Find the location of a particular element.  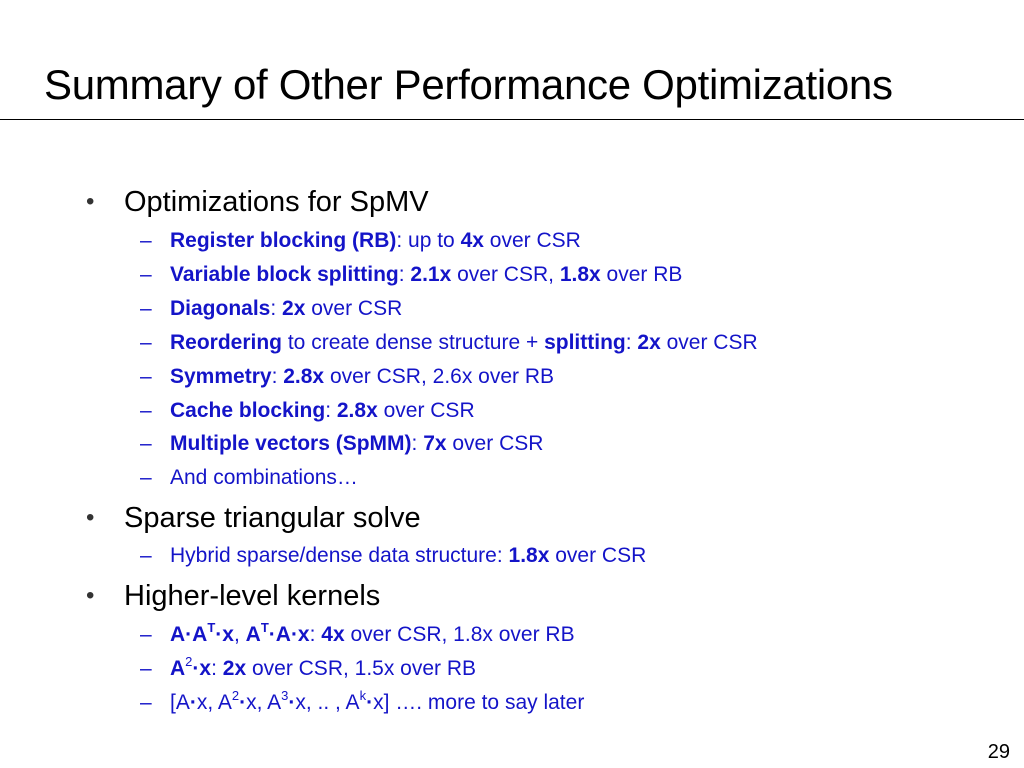

emphasis-text: splitting is located at coordinates (585, 342).